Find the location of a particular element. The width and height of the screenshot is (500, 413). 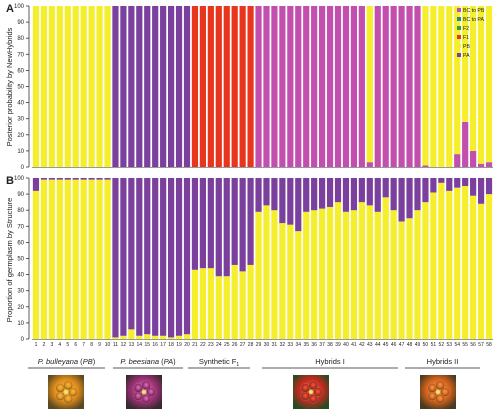

panel-b-x-tick-label: 14 is located at coordinates (140, 345).